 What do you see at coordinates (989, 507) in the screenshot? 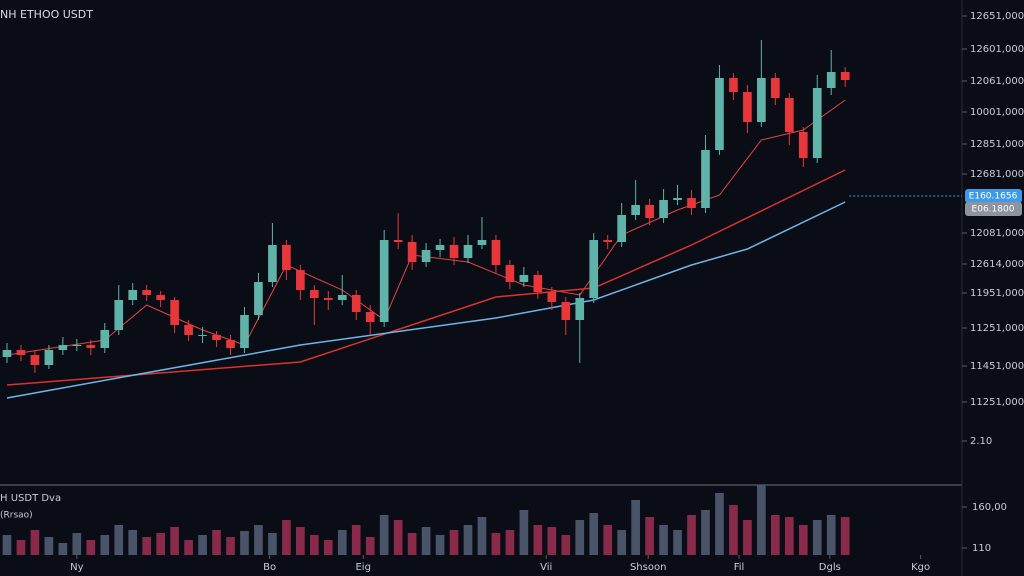
I see `y2-tick-label: 160,00` at bounding box center [989, 507].